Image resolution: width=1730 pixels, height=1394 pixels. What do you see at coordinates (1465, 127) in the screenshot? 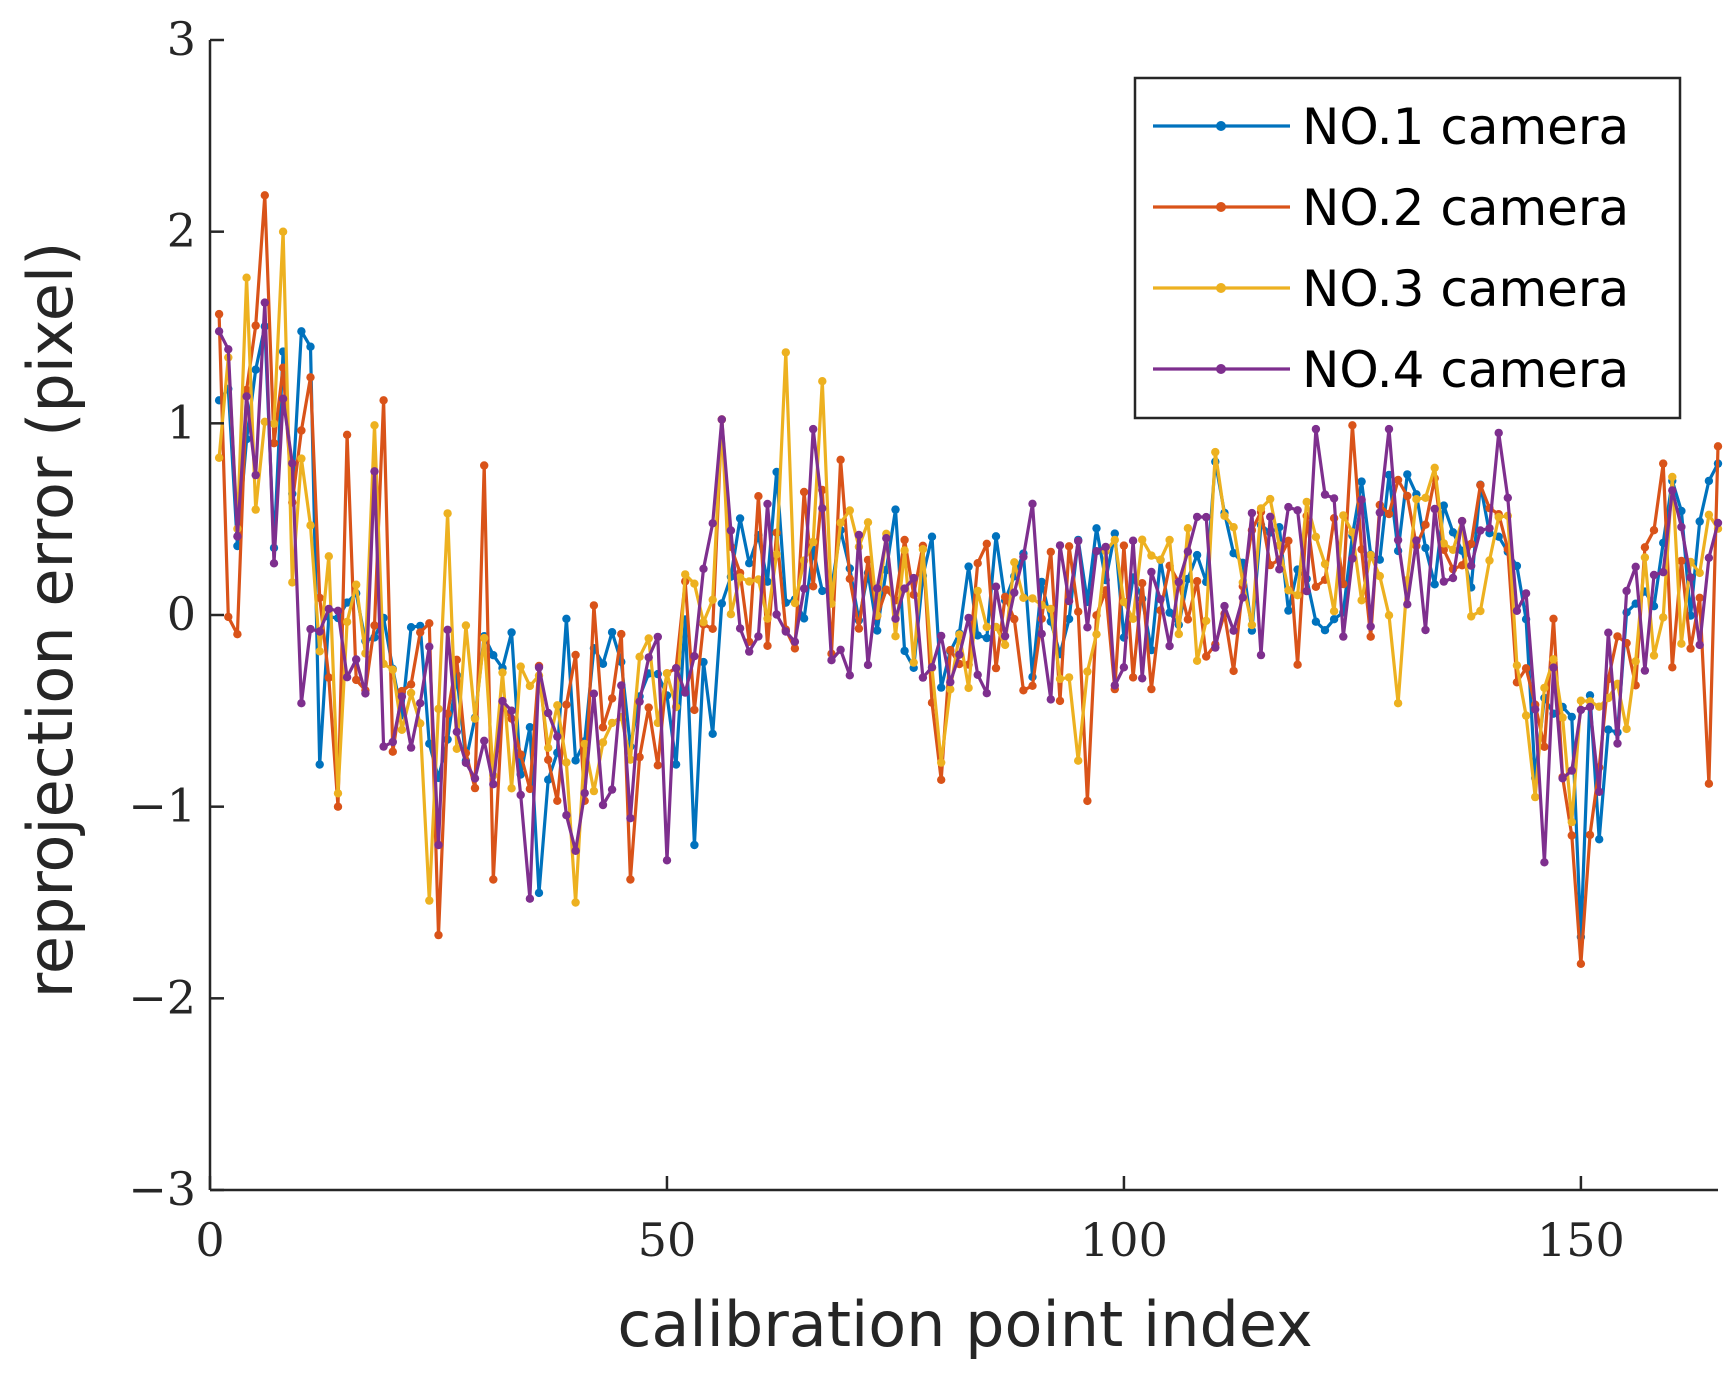
I see `legend-label: NO.1 camera` at bounding box center [1465, 127].